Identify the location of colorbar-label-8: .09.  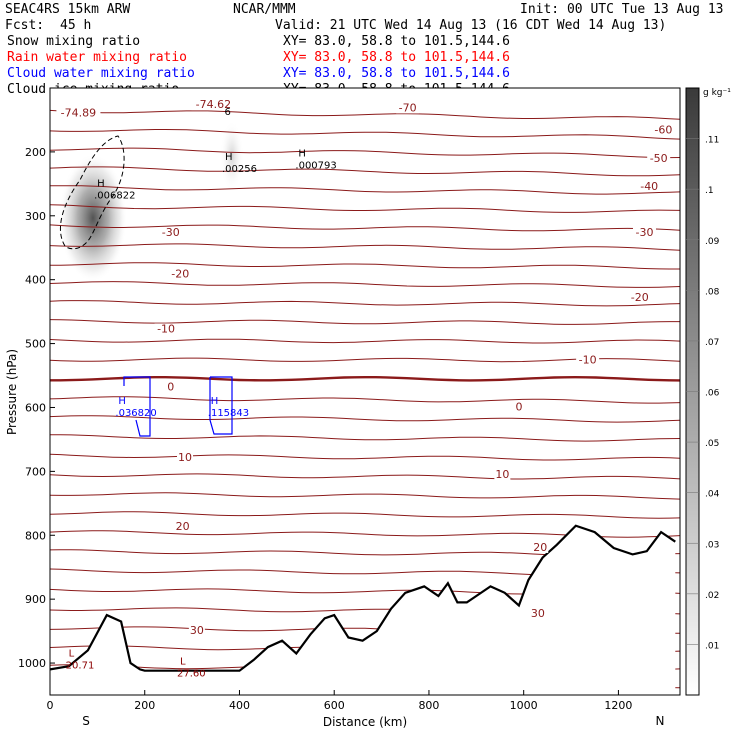
(712, 242).